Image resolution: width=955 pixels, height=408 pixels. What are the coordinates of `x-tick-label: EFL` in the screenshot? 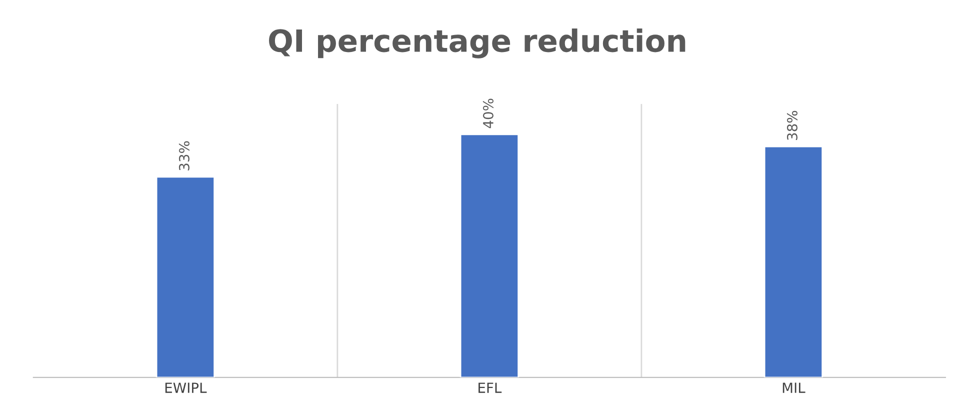 It's located at (490, 387).